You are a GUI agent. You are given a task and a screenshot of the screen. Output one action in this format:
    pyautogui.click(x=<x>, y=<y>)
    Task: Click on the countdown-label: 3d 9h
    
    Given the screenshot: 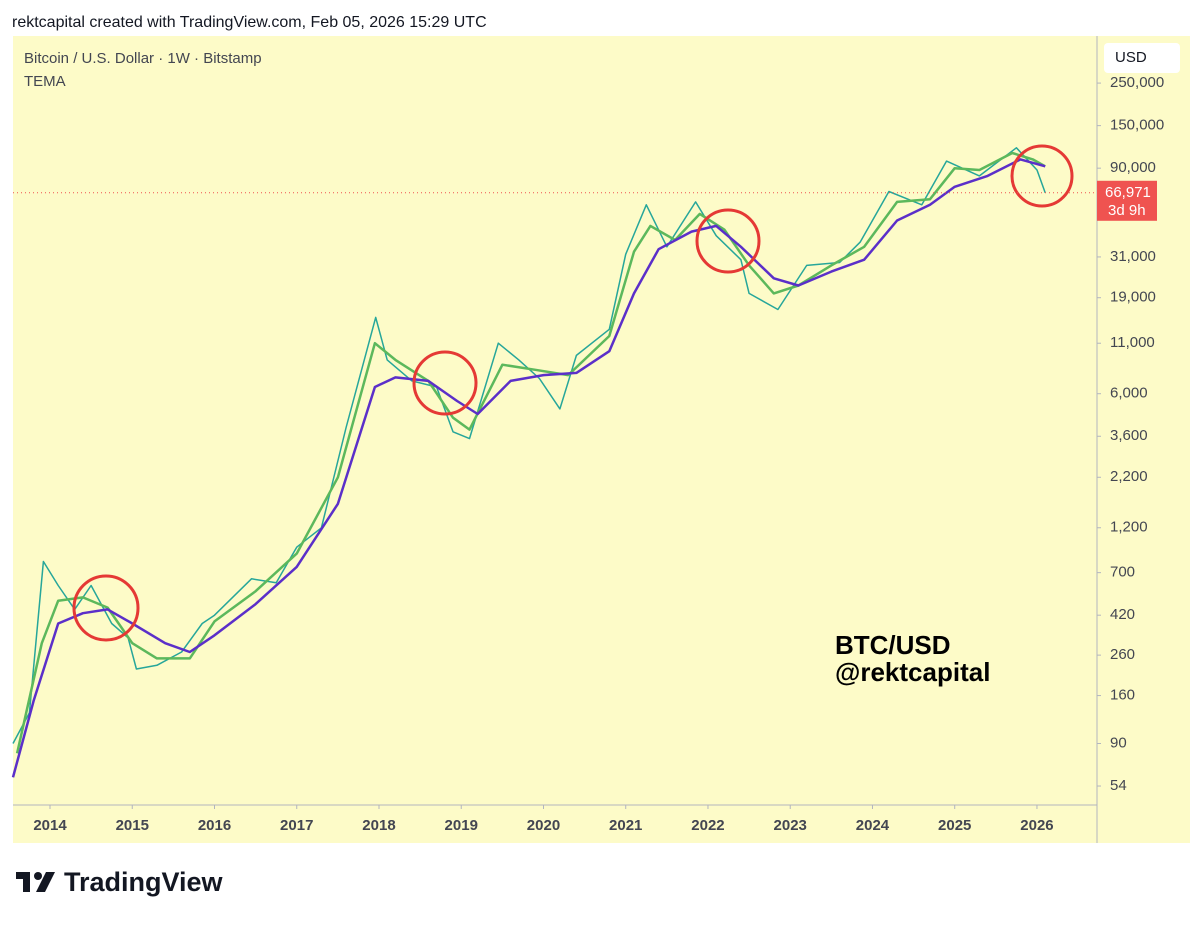 What is the action you would take?
    pyautogui.click(x=1127, y=210)
    